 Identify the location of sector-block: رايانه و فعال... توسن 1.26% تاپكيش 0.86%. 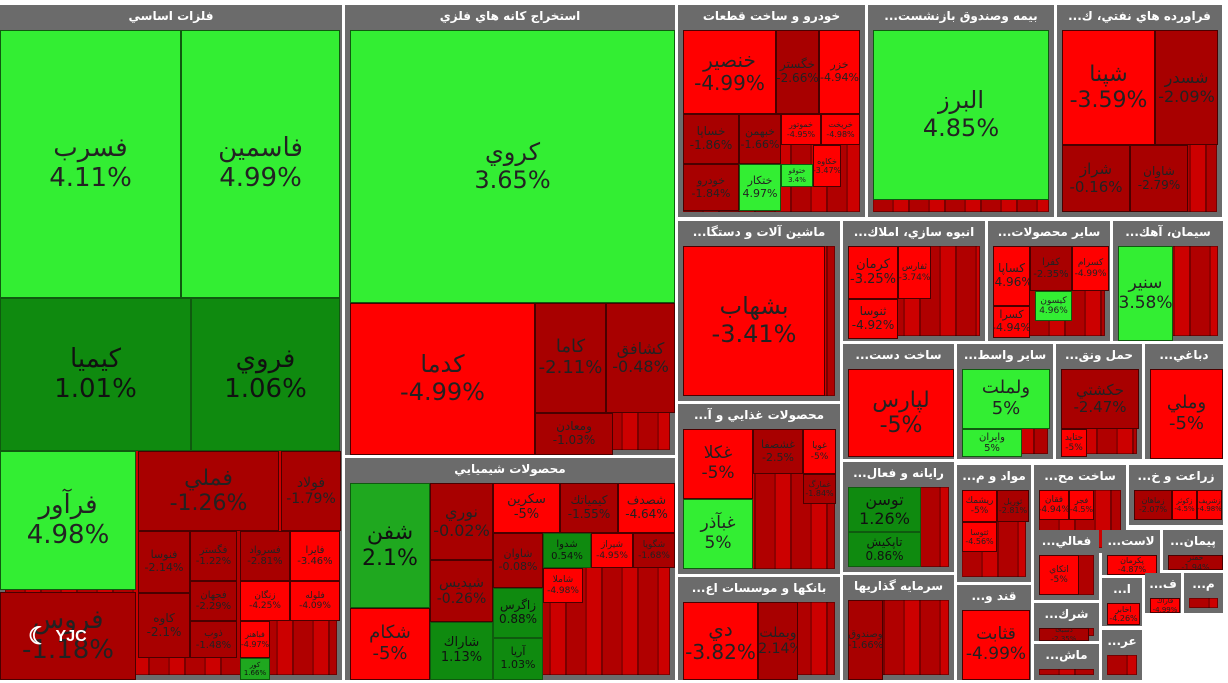
(898, 517).